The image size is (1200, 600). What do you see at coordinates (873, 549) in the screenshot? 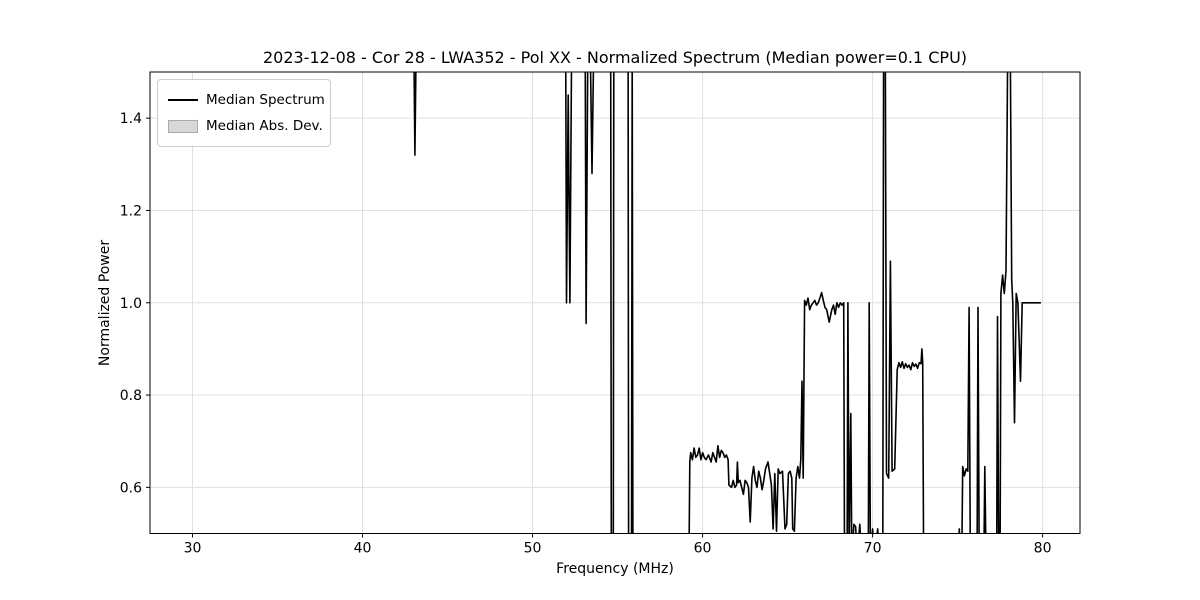
I see `svg-text: 70` at bounding box center [873, 549].